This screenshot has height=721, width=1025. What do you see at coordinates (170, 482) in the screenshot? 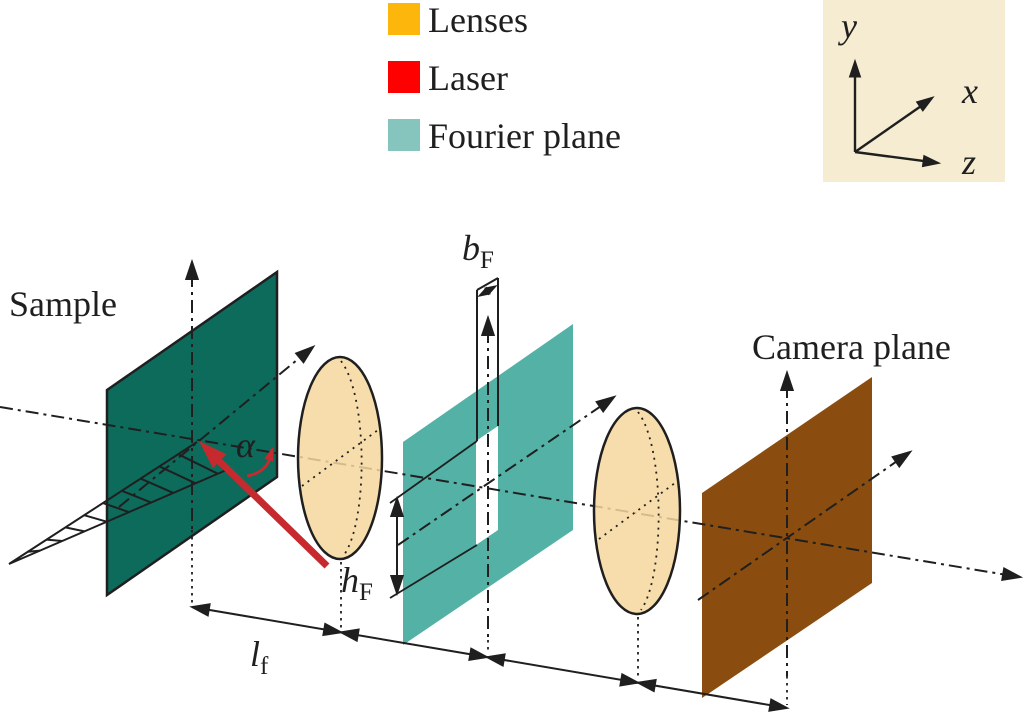
I see `sample-strip-on-plane` at bounding box center [170, 482].